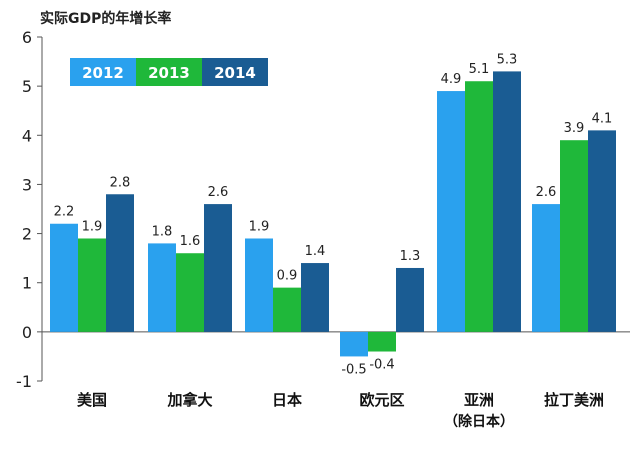 The image size is (638, 449). I want to click on data-label: 5.1, so click(479, 69).